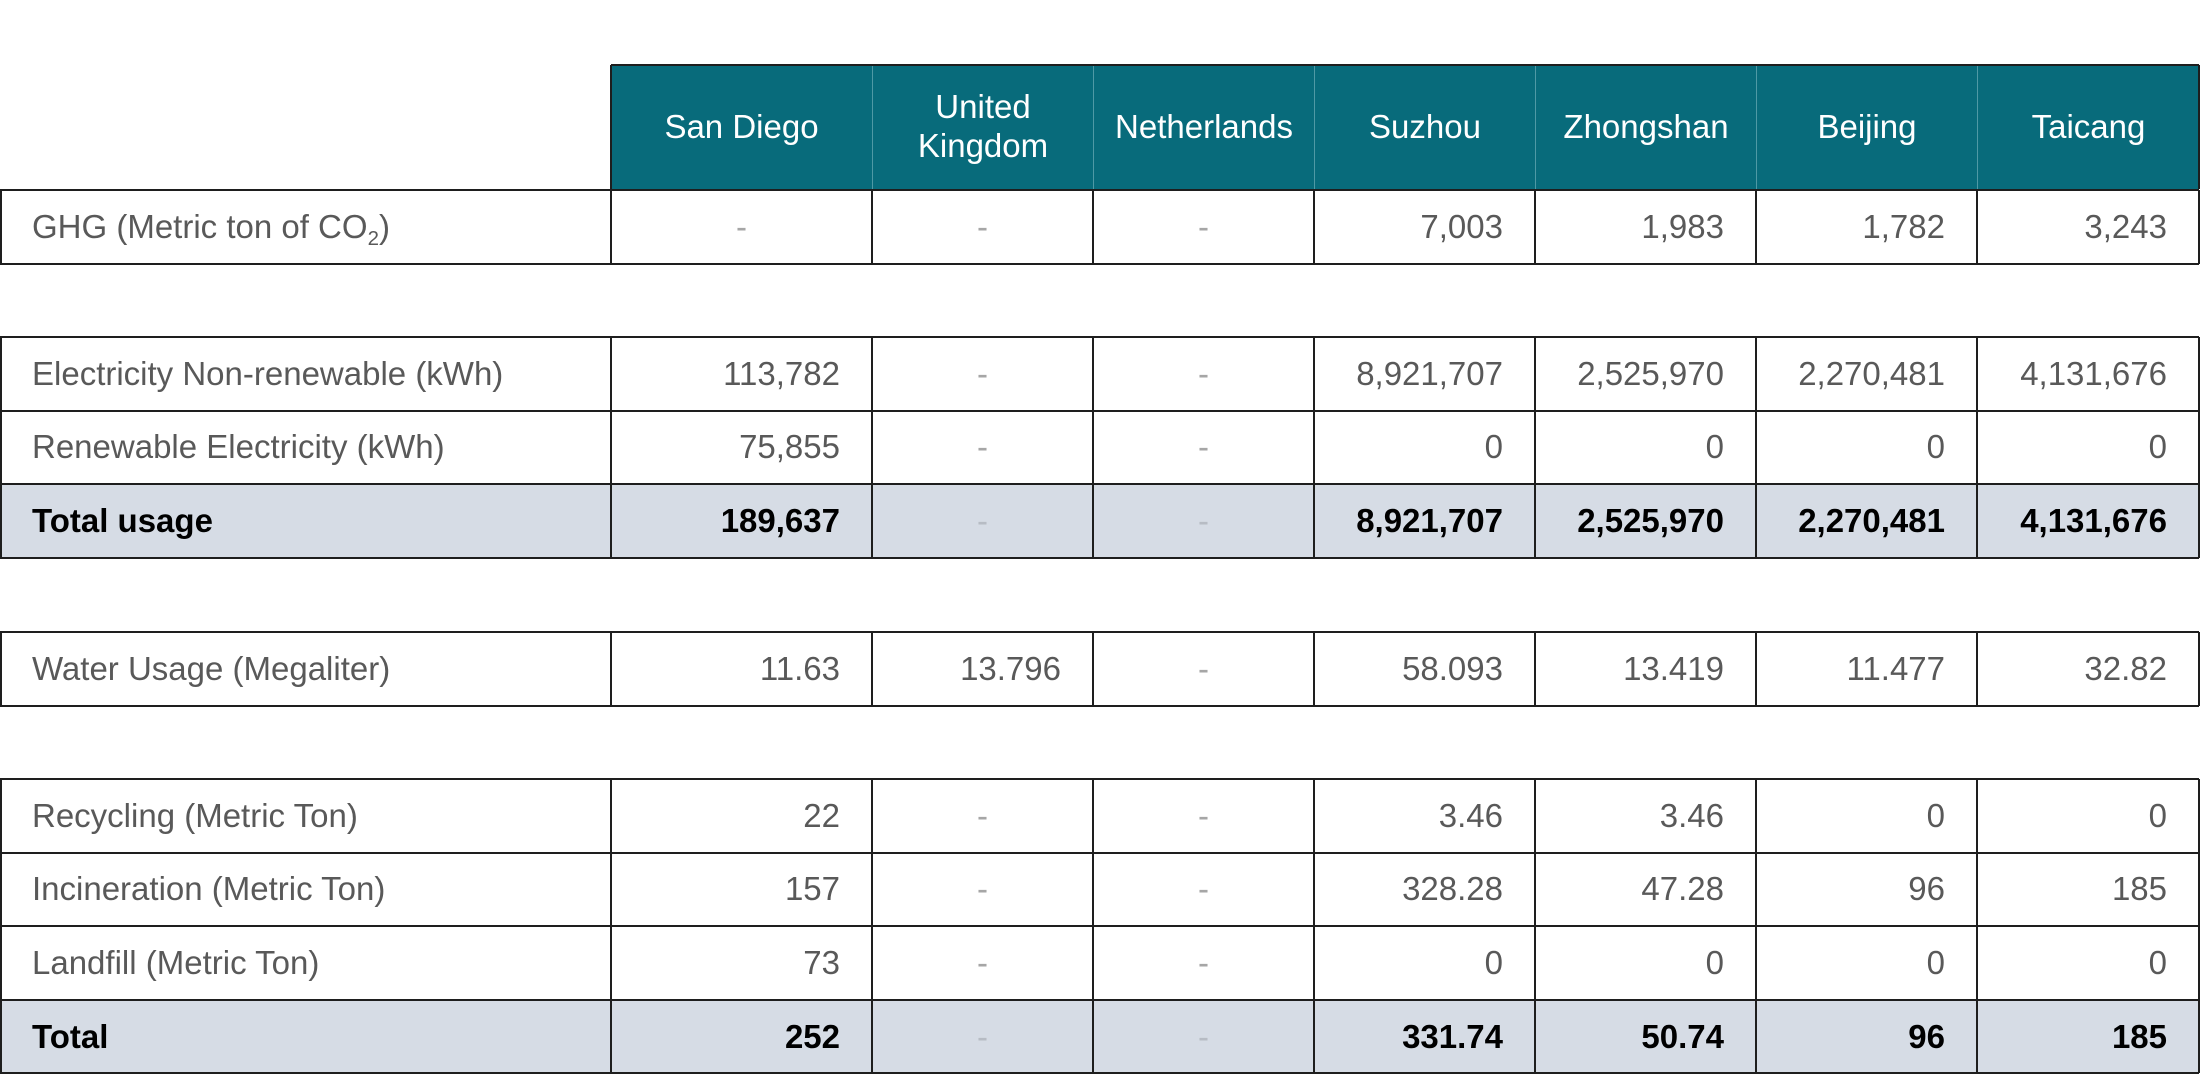 The image size is (2200, 1081). Describe the element at coordinates (305, 1036) in the screenshot. I see `total-row-label: Total` at that location.